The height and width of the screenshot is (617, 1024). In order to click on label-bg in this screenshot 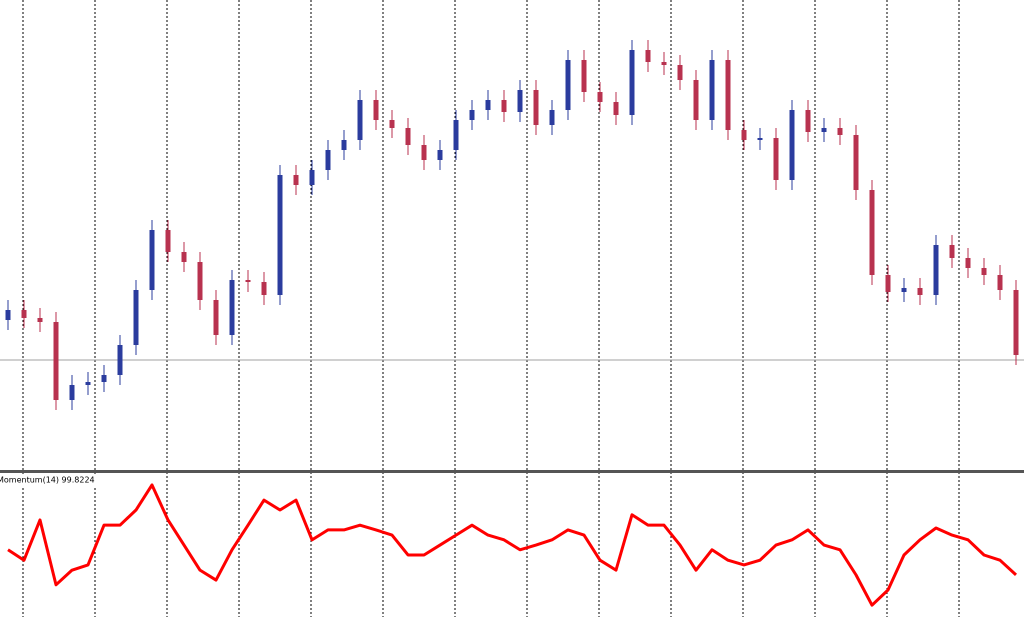, I will do `click(55, 480)`.